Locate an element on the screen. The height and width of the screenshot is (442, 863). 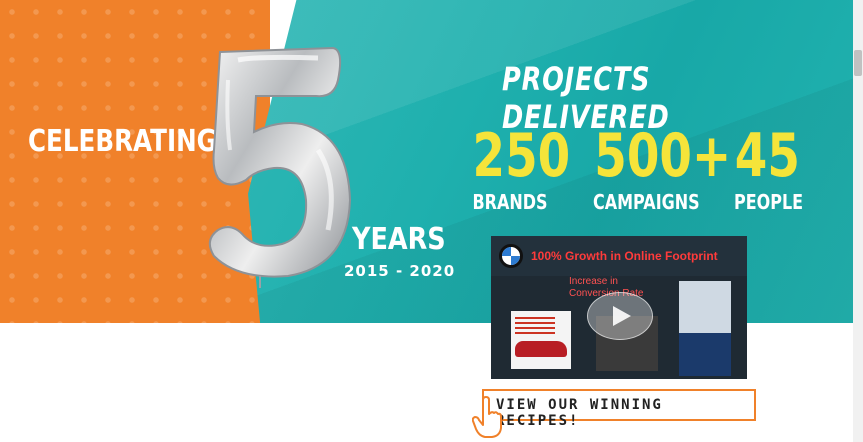
video-header: 100% Growth in Online Footprint is located at coordinates (619, 256).